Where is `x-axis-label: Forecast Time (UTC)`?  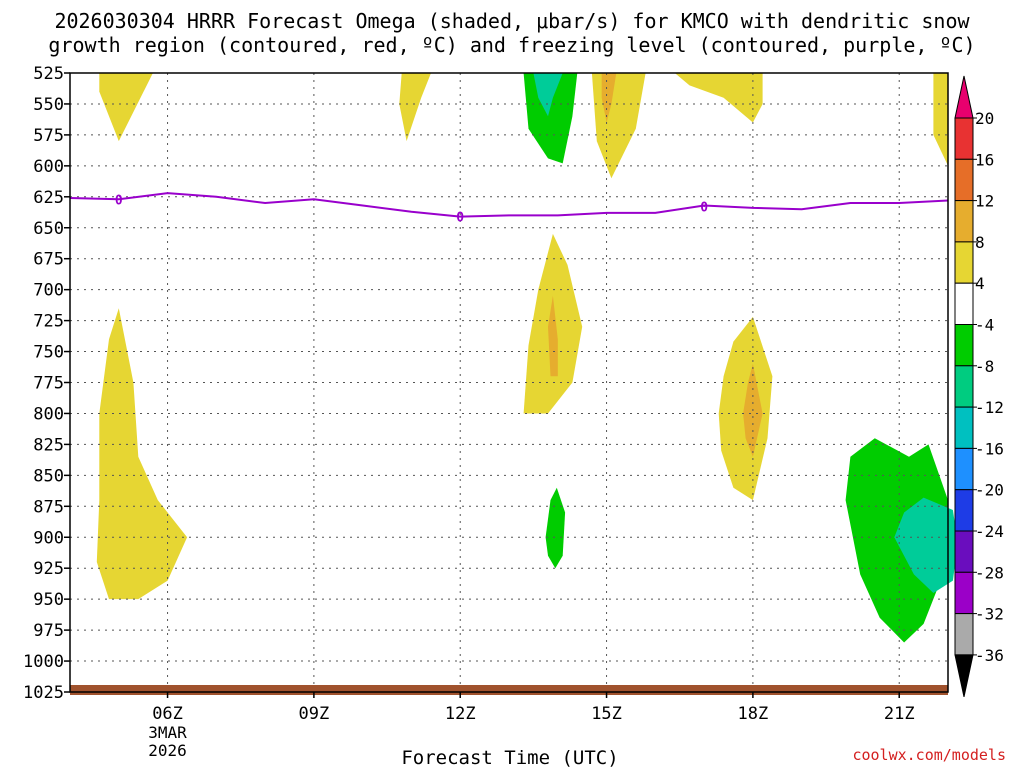 x-axis-label: Forecast Time (UTC) is located at coordinates (509, 757).